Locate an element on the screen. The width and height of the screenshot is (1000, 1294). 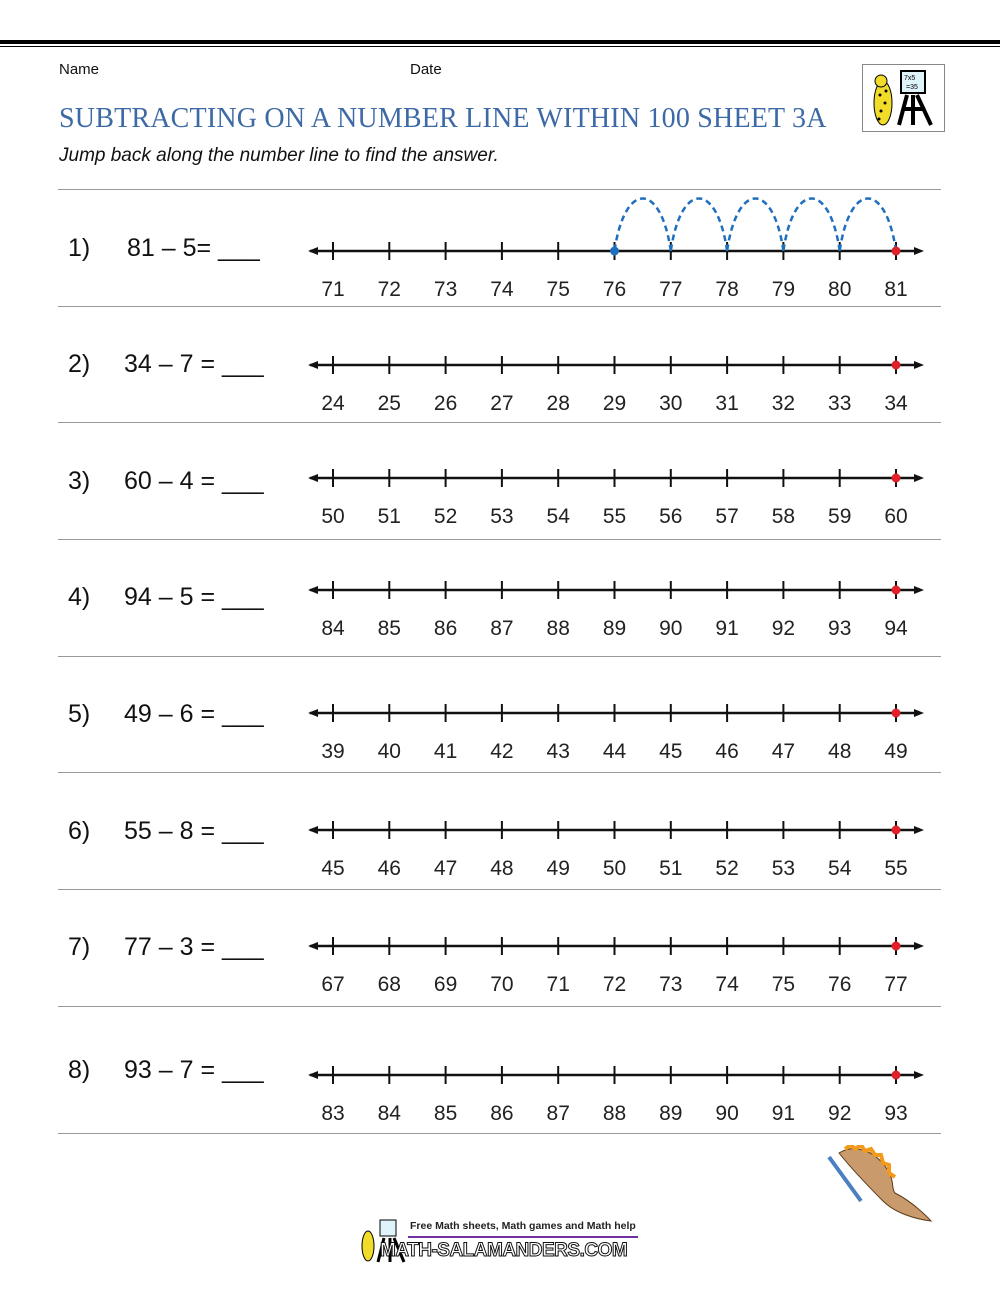
tick-label: 91 is located at coordinates (726, 628).